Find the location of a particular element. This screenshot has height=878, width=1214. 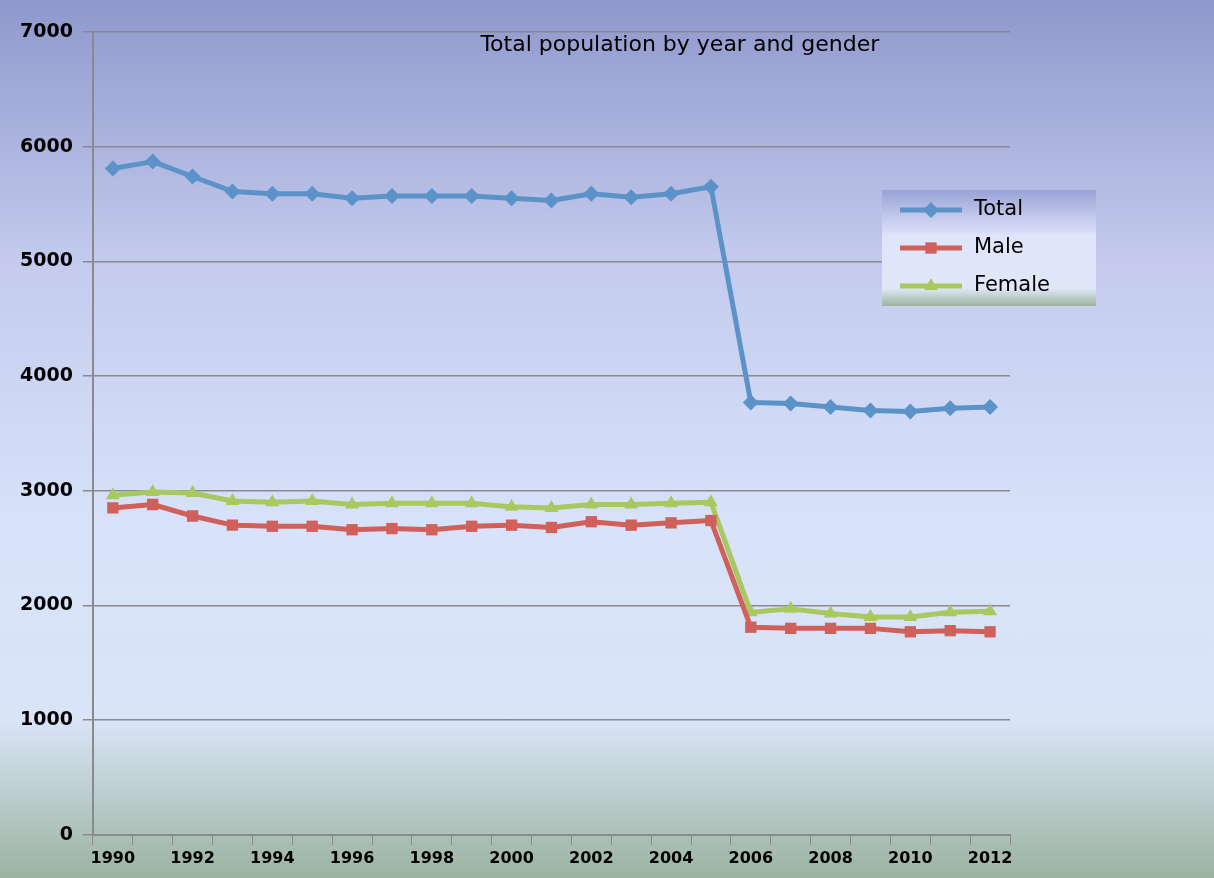

x-tick-label: 1992 is located at coordinates (192, 857).